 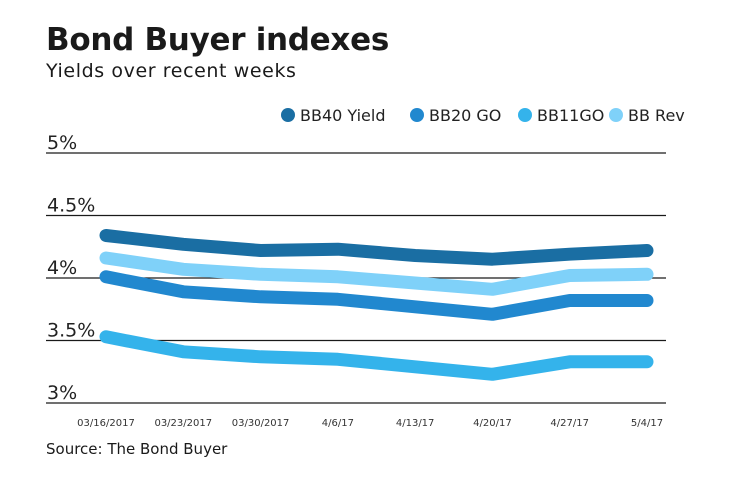 I want to click on y-axis-ticks: 5% 4.5% 4% 3.5% 3%, so click(x=71, y=268).